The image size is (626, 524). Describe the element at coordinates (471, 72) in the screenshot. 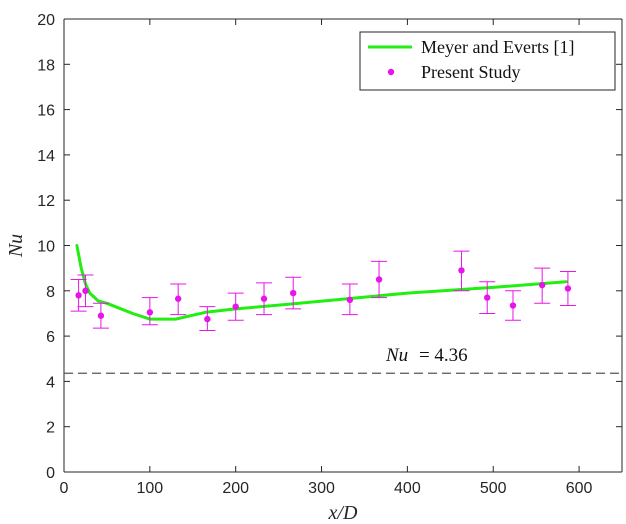

I see `legend-label-present-study: Present Study` at that location.